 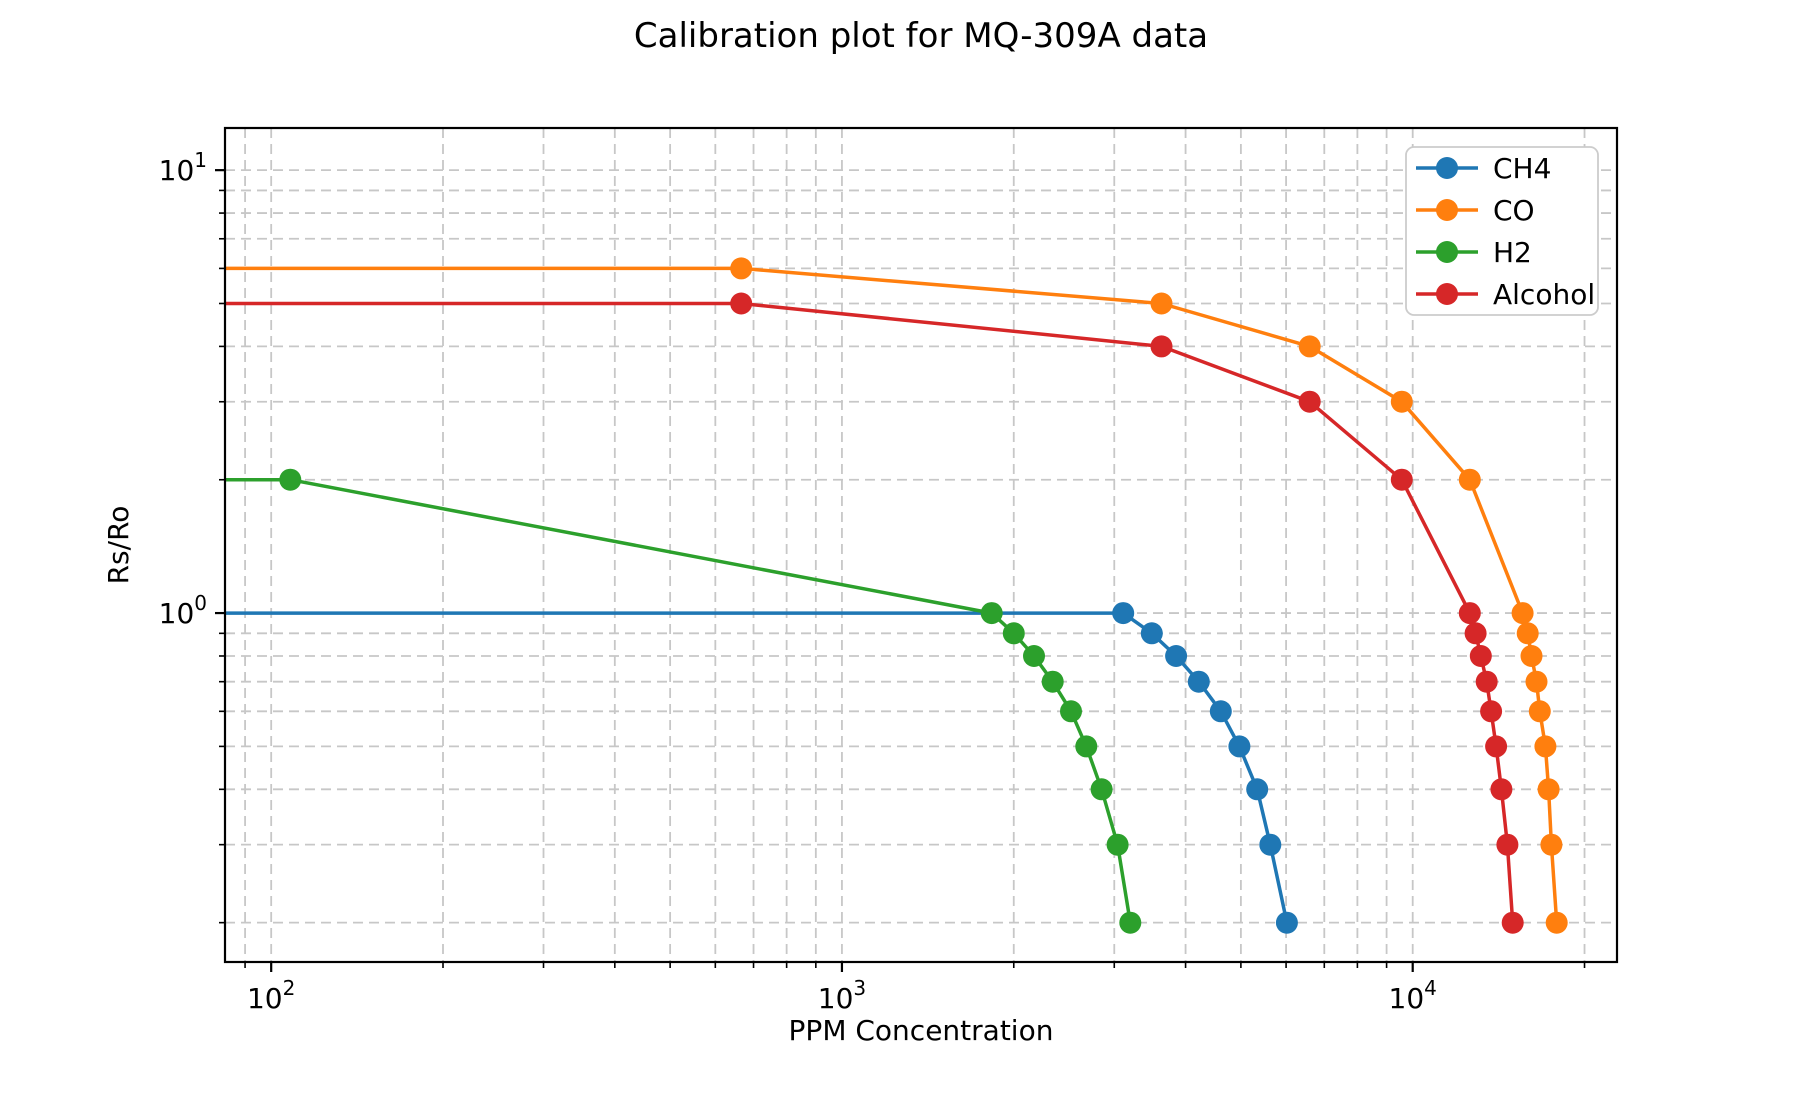 I want to click on y-tick-label: 10¹, so click(x=183, y=167).